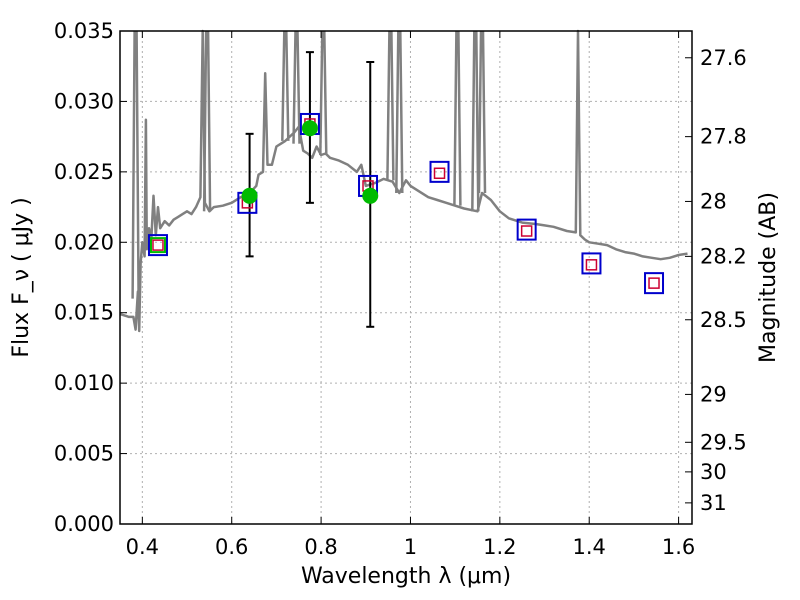 This screenshot has width=800, height=600. What do you see at coordinates (723, 58) in the screenshot?
I see `mag-tick-label: 27.6` at bounding box center [723, 58].